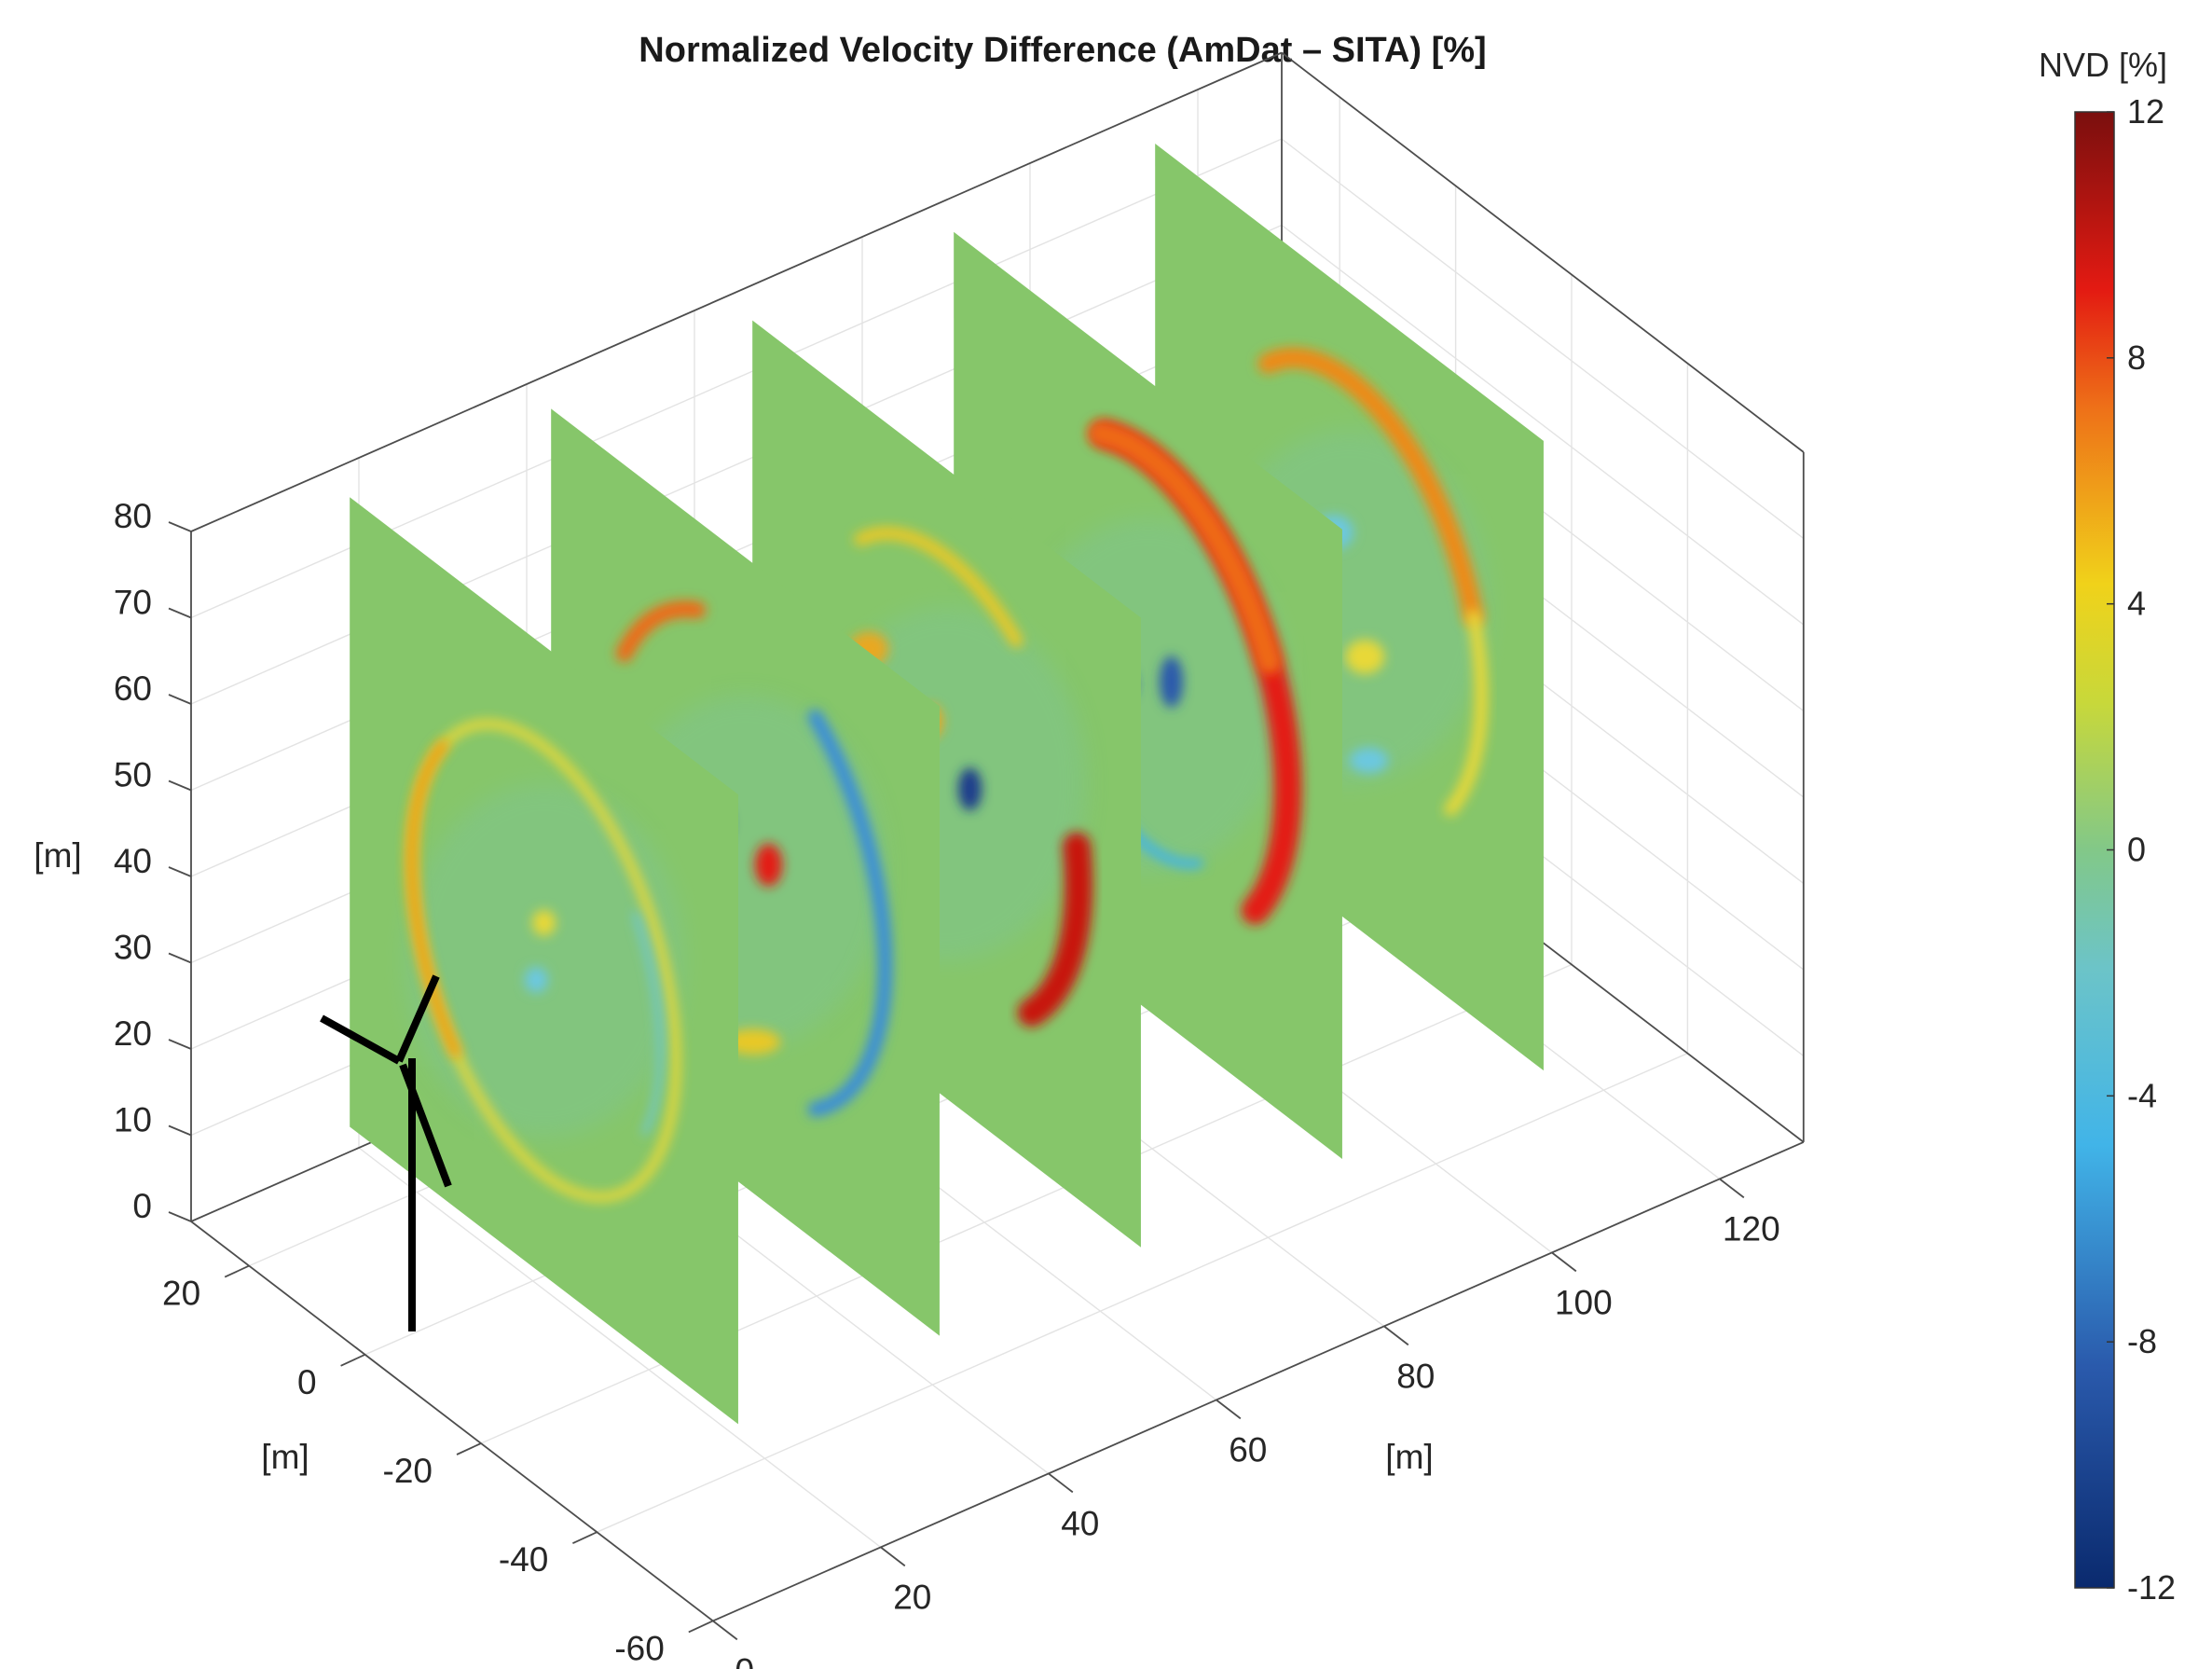 The width and height of the screenshot is (2212, 1669). What do you see at coordinates (745, 1660) in the screenshot?
I see `x-tick-label: 0` at bounding box center [745, 1660].